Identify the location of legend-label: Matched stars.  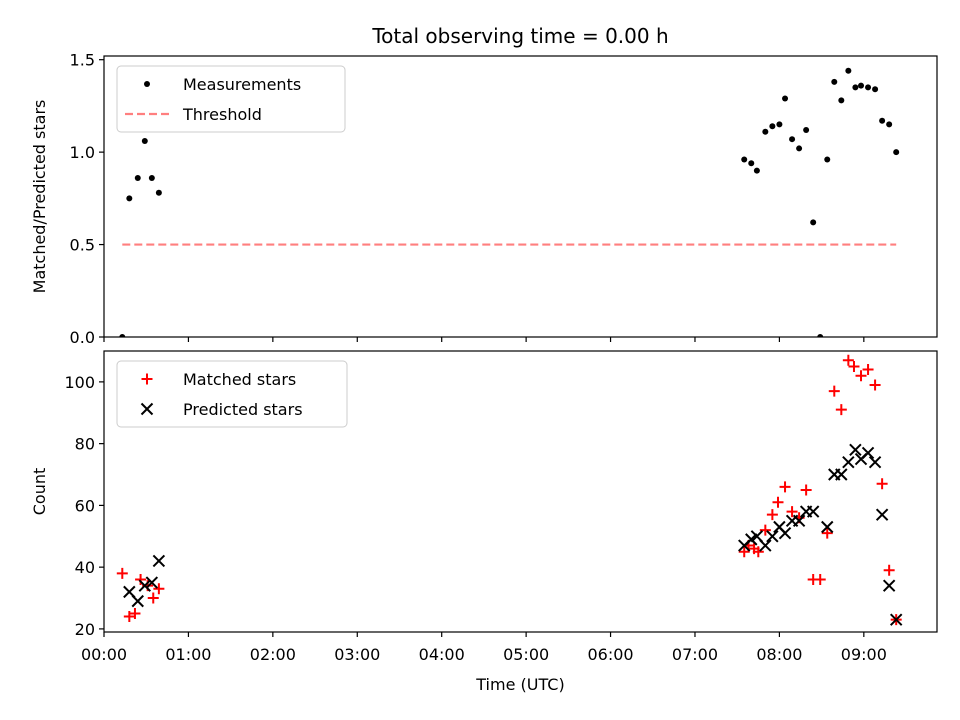
(239, 379).